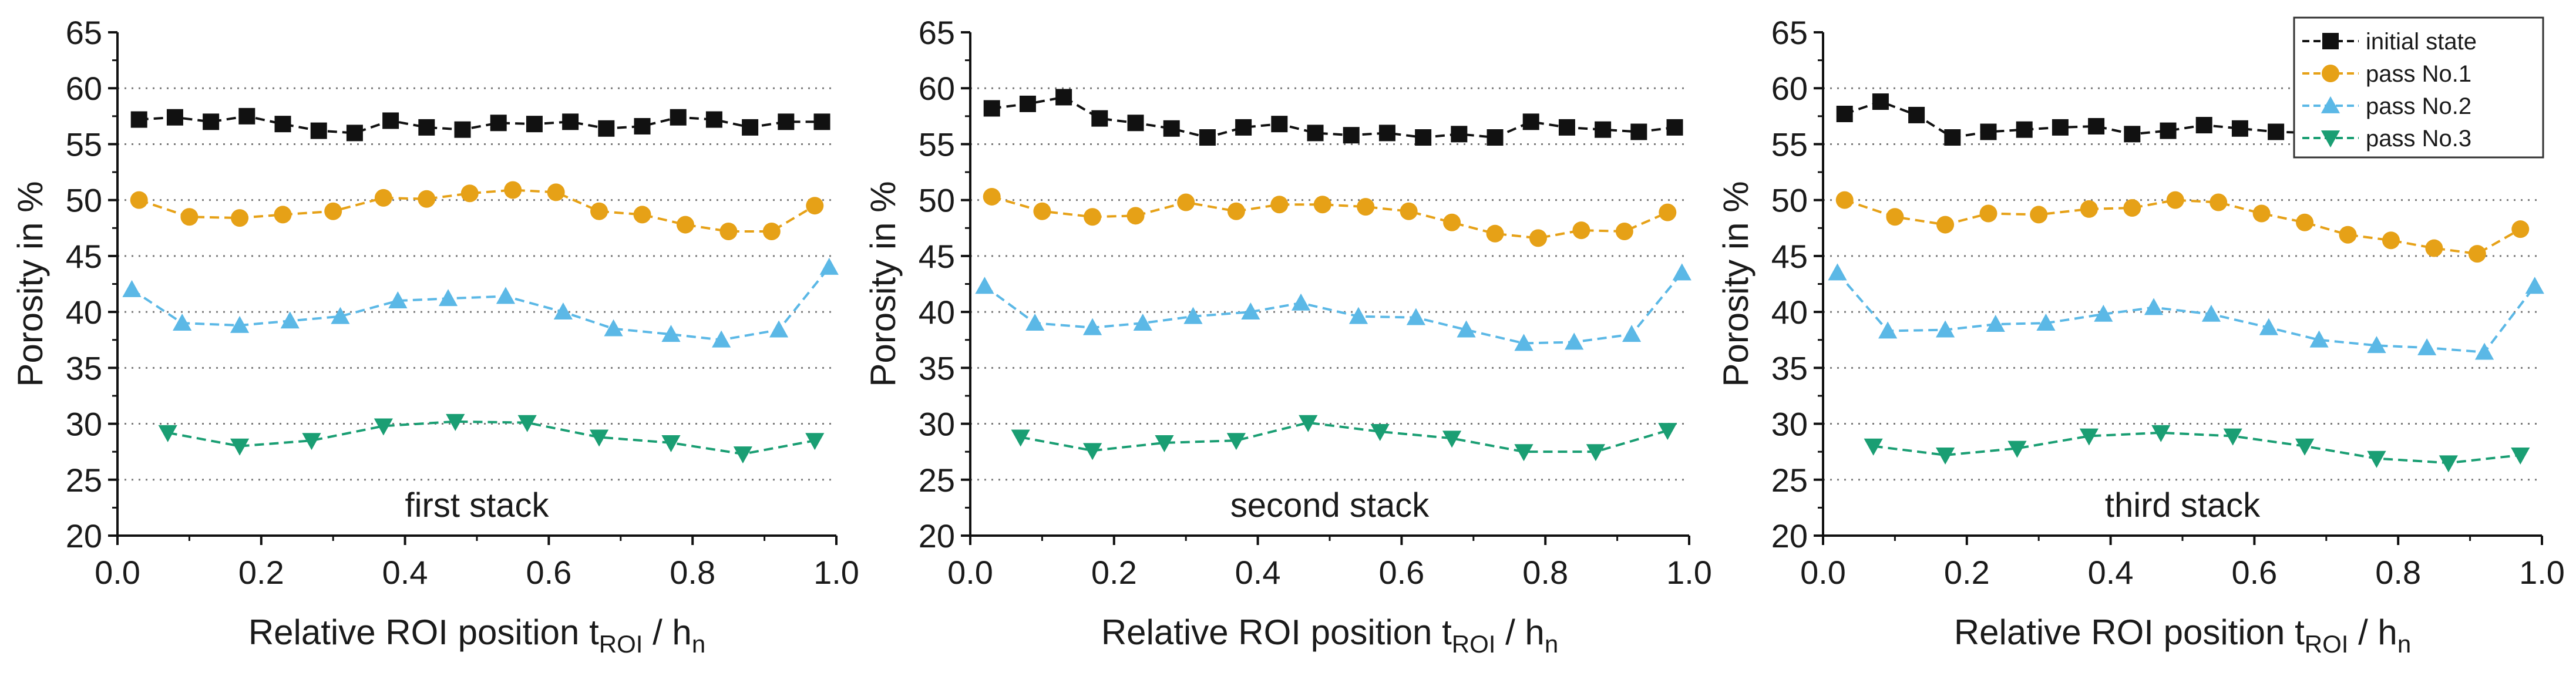  What do you see at coordinates (1789, 424) in the screenshot?
I see `y-tick-label: 30` at bounding box center [1789, 424].